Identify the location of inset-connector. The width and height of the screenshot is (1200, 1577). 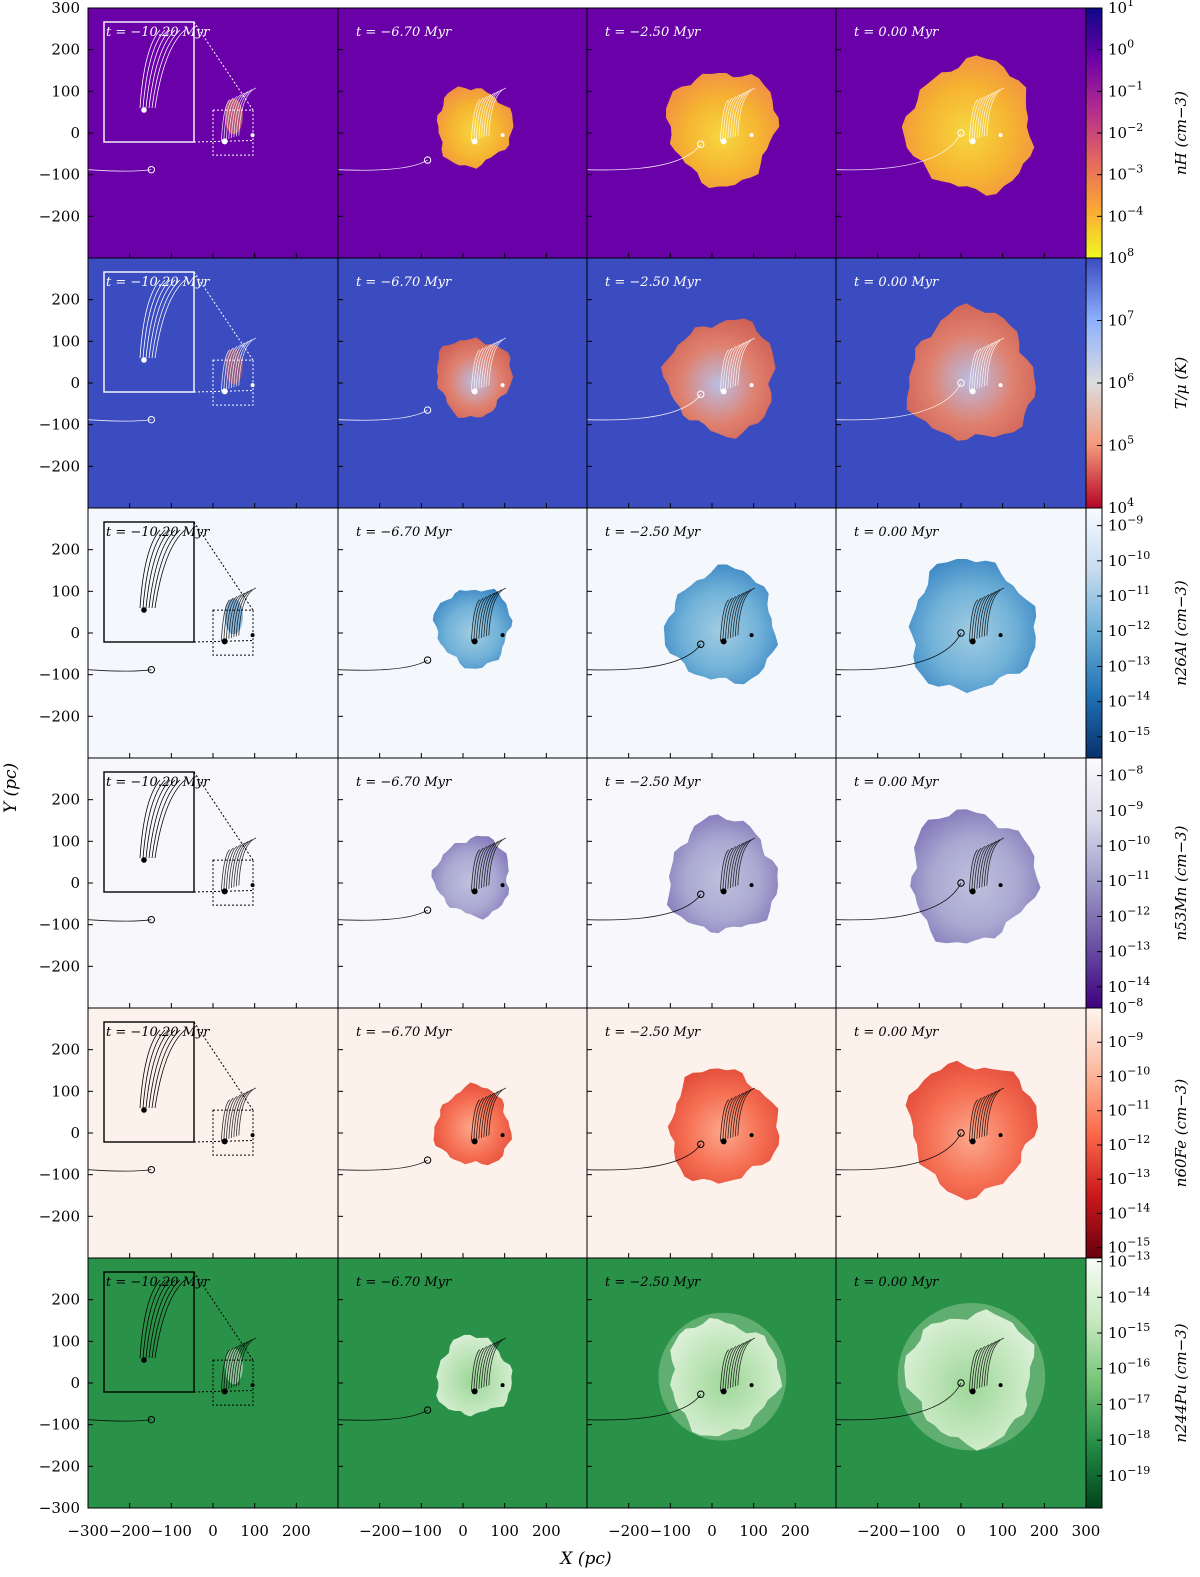
(223, 566).